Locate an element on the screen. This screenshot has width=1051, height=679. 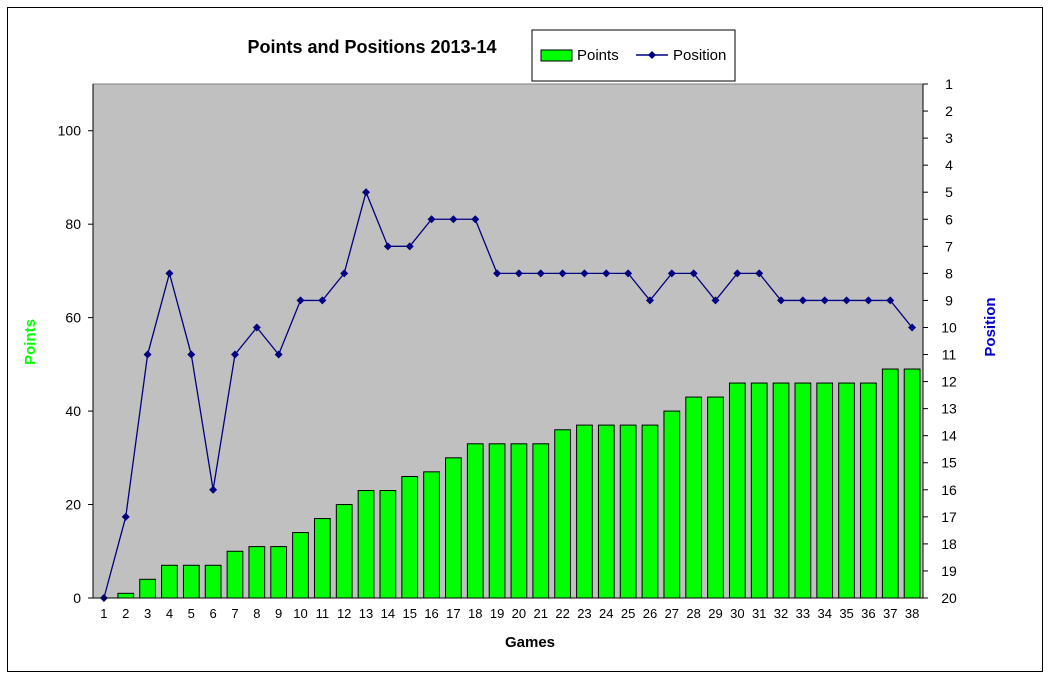
y-axis-title: Points is located at coordinates (30, 342).